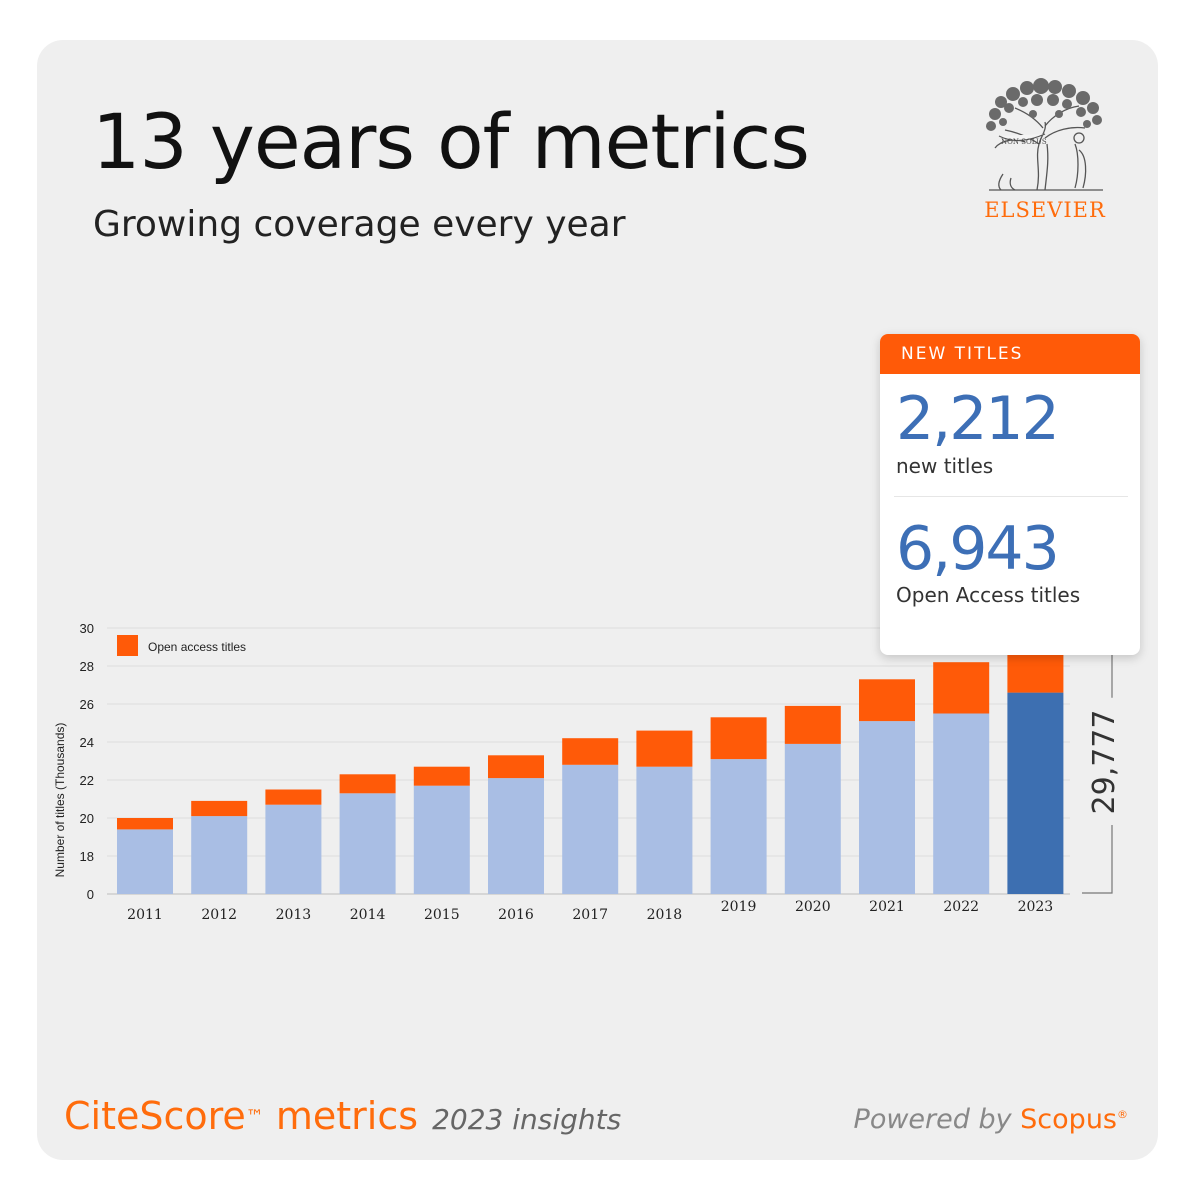 The image size is (1200, 1200). What do you see at coordinates (812, 818) in the screenshot?
I see `bar-base-2020` at bounding box center [812, 818].